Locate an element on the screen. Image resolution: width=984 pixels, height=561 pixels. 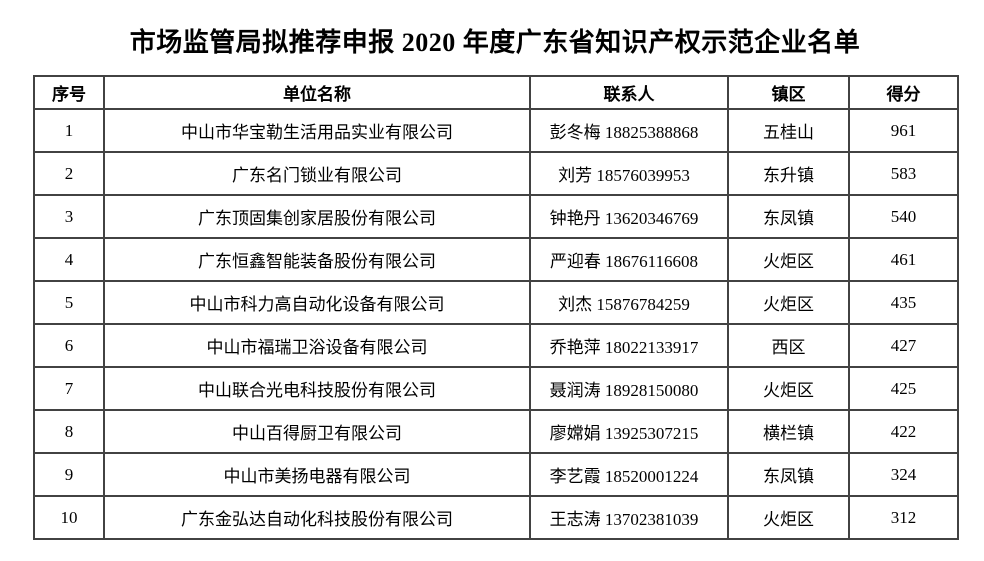
column-header-company: 单位名称 is located at coordinates (317, 92).